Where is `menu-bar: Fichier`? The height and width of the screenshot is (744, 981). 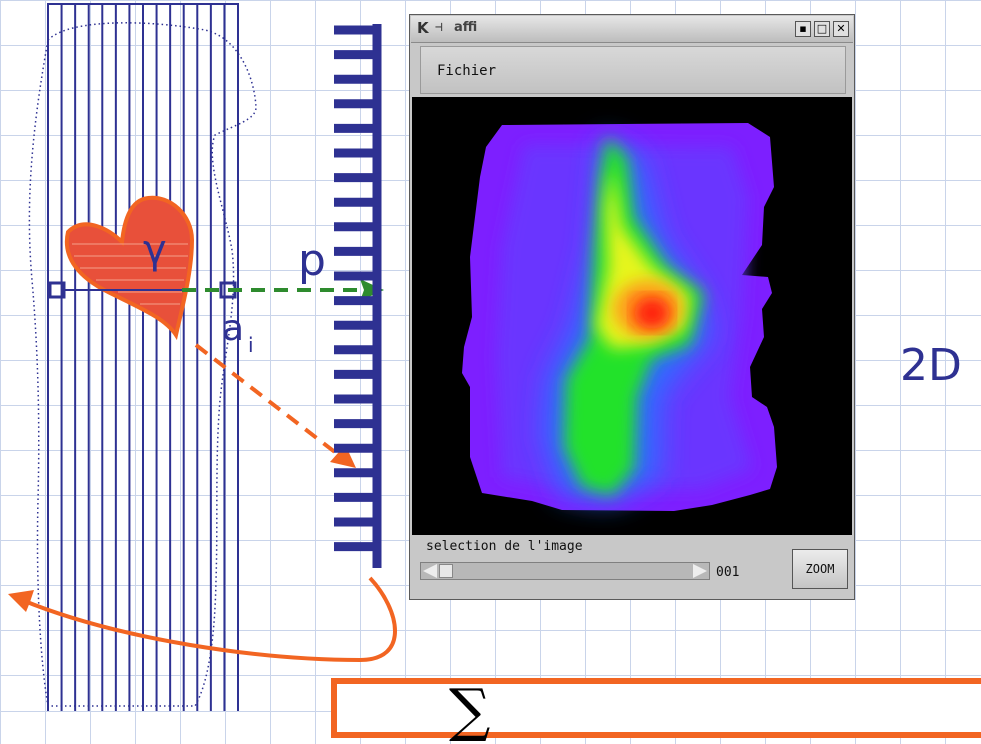 menu-bar: Fichier is located at coordinates (633, 70).